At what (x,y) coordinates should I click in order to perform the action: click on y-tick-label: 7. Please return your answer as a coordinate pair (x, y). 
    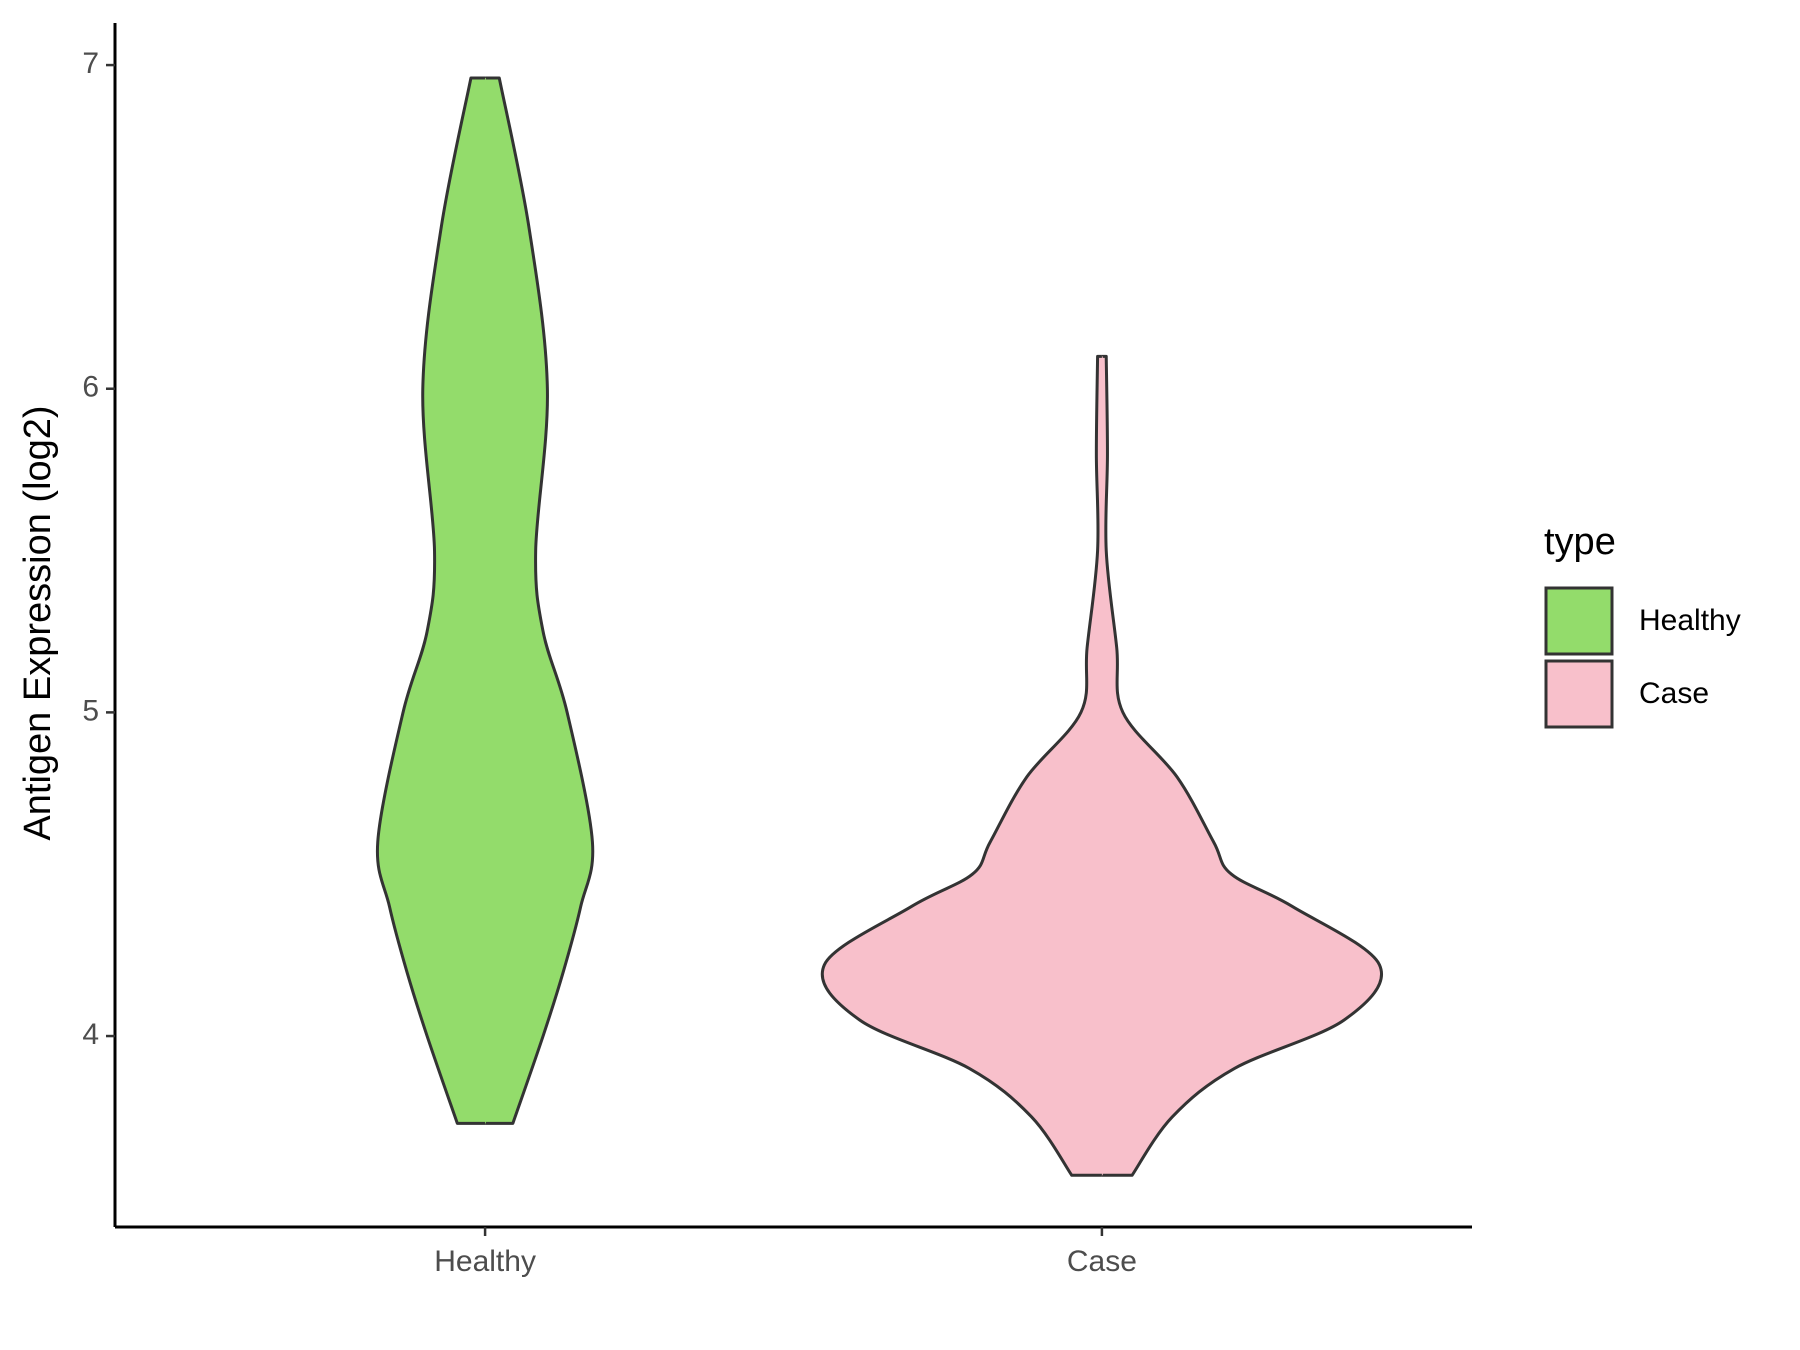
    Looking at the image, I should click on (90, 63).